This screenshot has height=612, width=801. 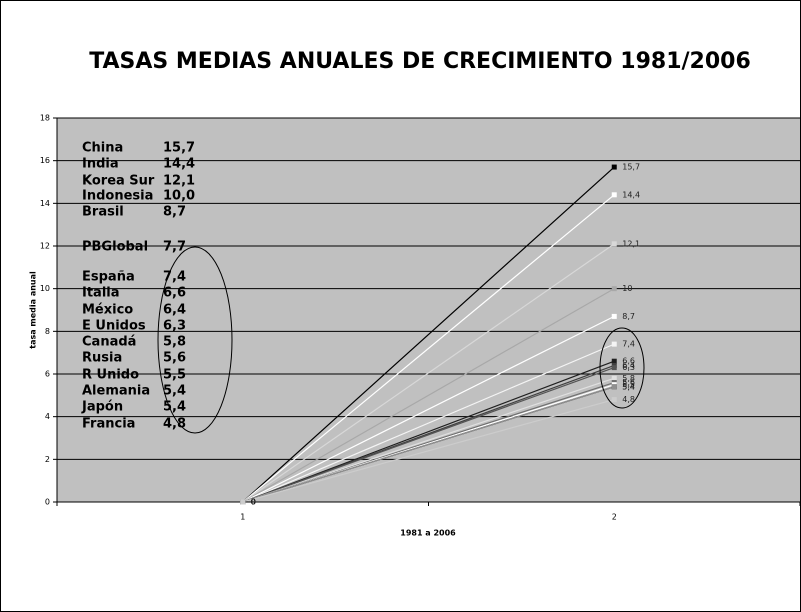 I want to click on annotation-value: 10,0, so click(x=179, y=196).